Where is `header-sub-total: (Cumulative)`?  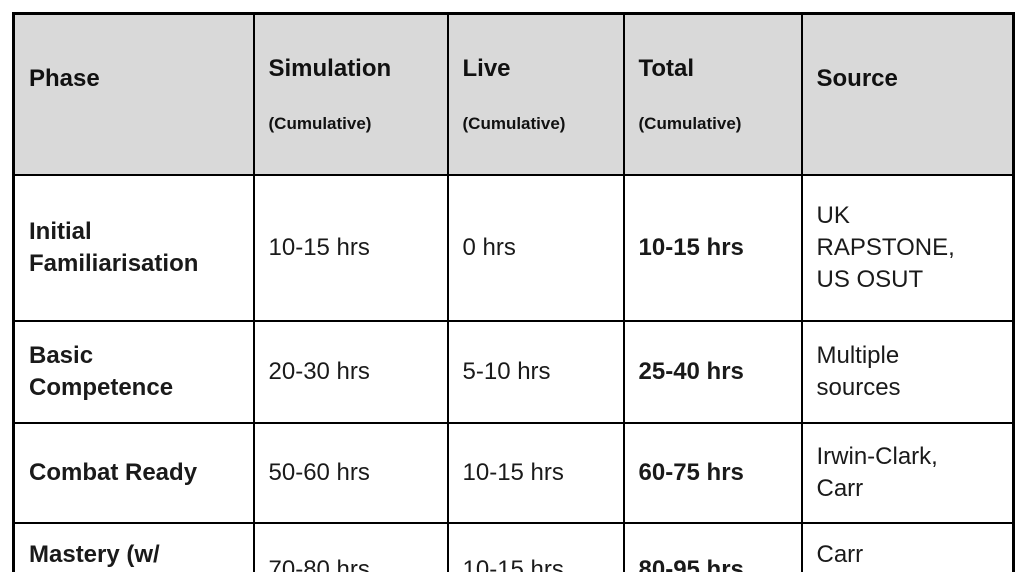 header-sub-total: (Cumulative) is located at coordinates (690, 123).